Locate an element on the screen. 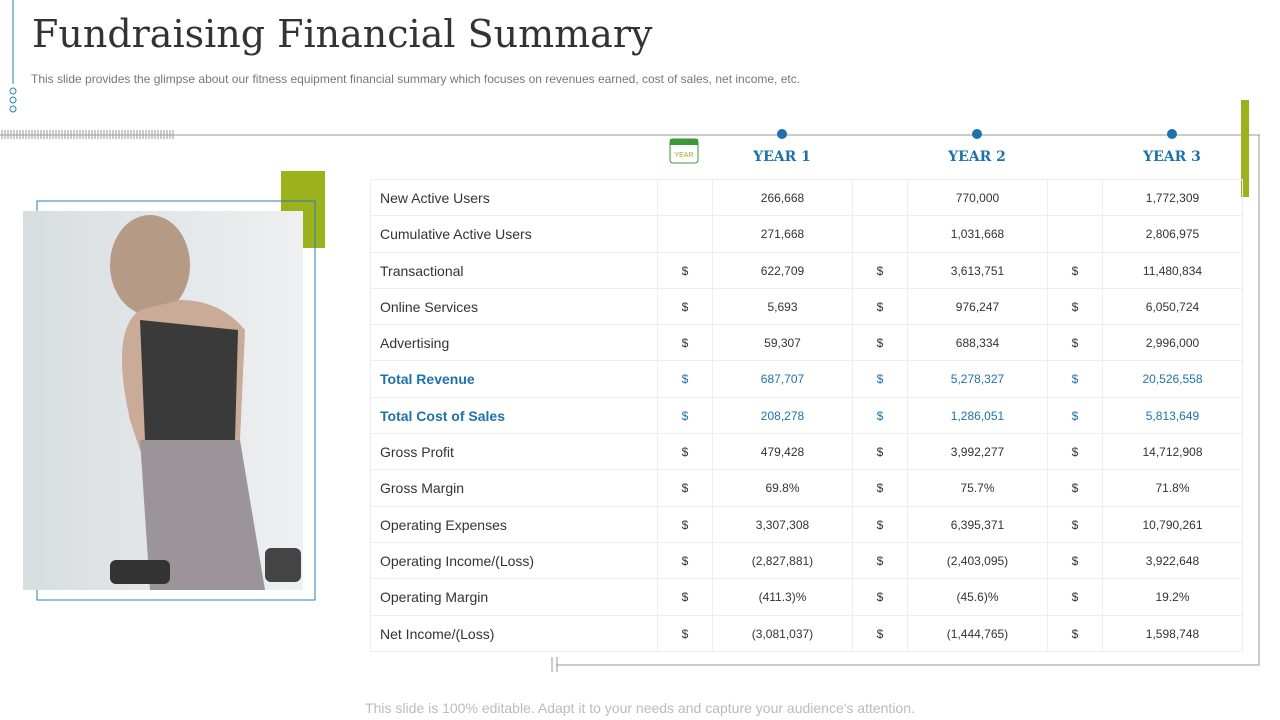  column-header: YEAR 2 is located at coordinates (977, 157).